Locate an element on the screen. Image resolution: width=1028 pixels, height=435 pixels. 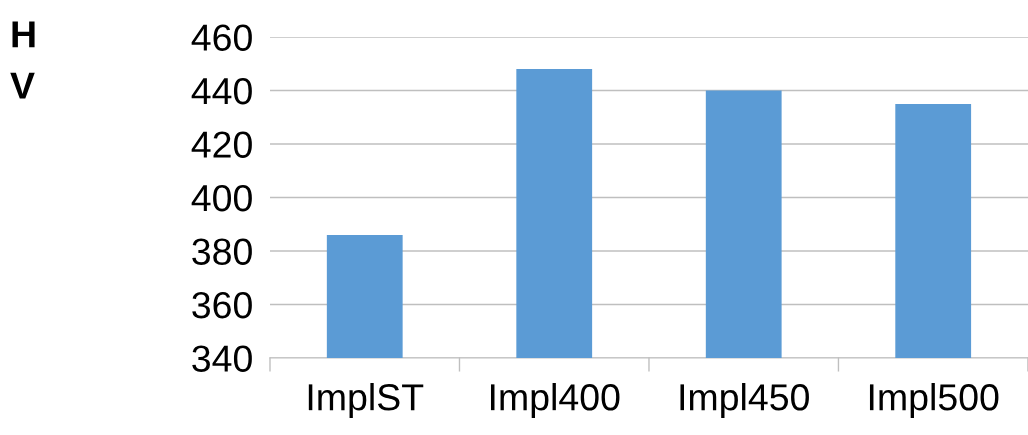
y-tick-label: 340 is located at coordinates (222, 358).